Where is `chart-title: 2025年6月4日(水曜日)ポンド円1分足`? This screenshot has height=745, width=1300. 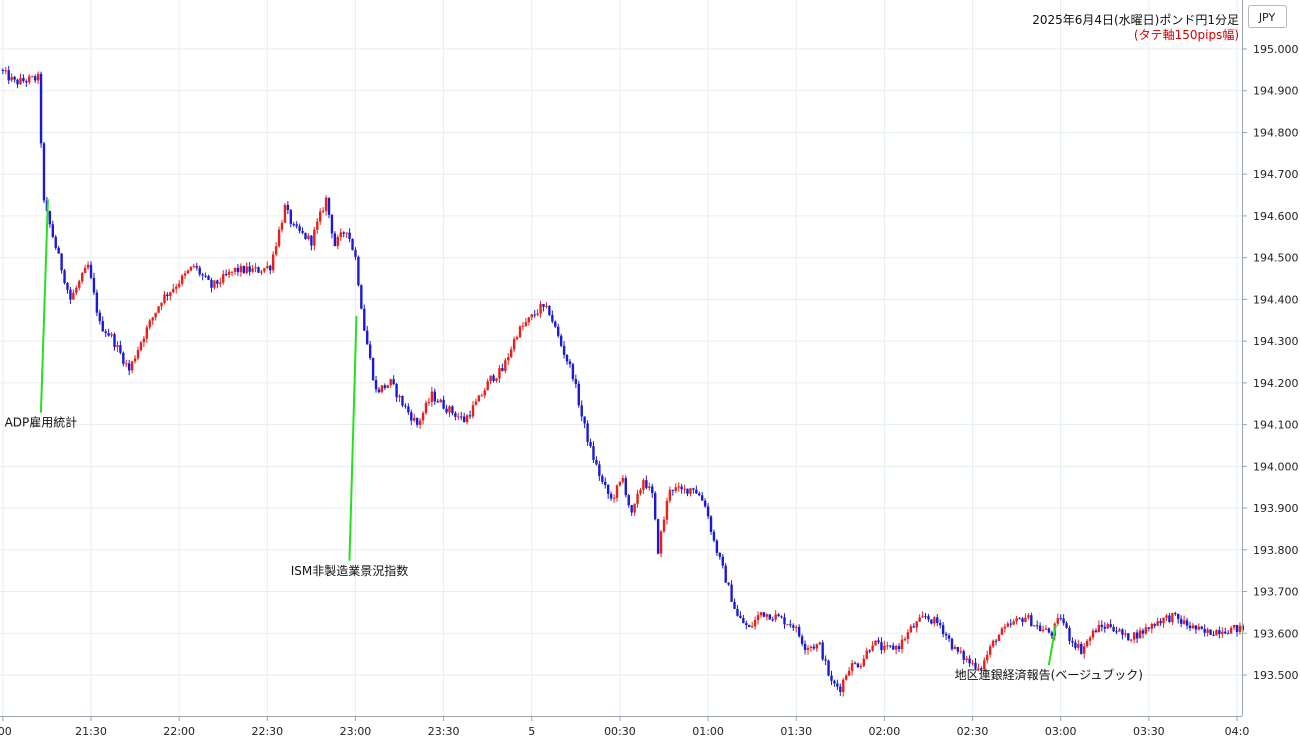
chart-title: 2025年6月4日(水曜日)ポンド円1分足 is located at coordinates (1135, 20).